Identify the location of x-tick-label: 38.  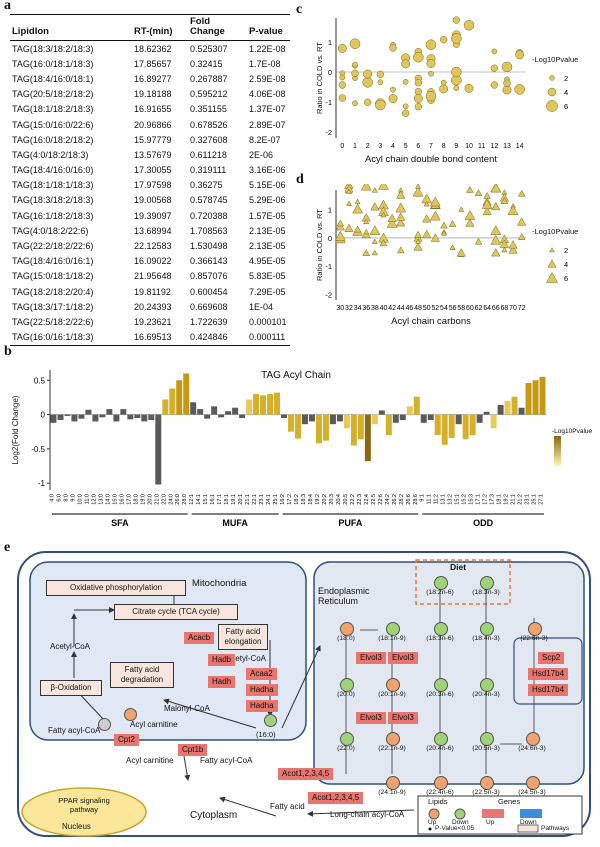
(375, 308).